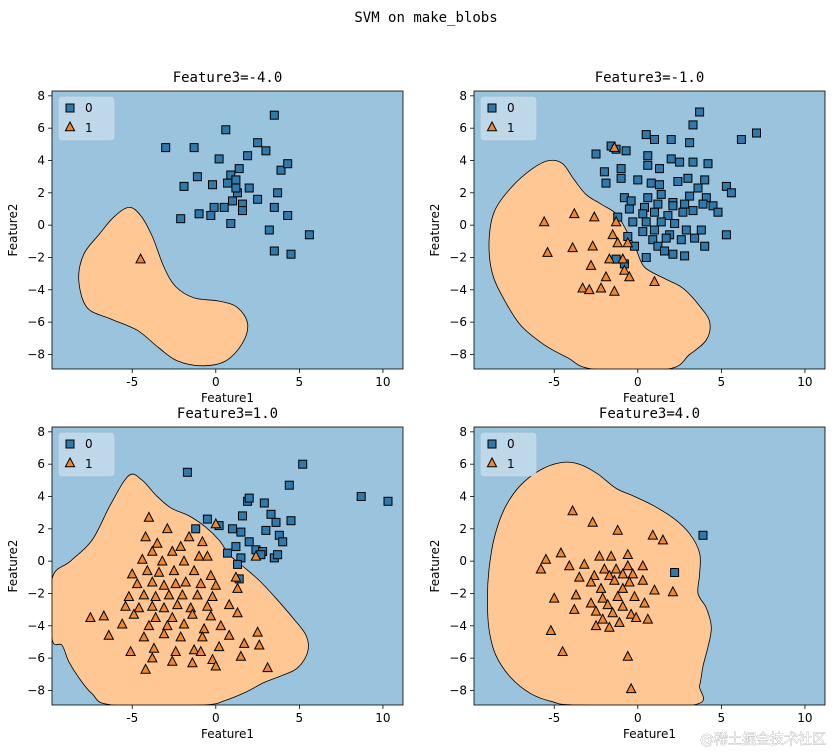 The width and height of the screenshot is (836, 755). What do you see at coordinates (649, 398) in the screenshot?
I see `x-axis-label: Feature1` at bounding box center [649, 398].